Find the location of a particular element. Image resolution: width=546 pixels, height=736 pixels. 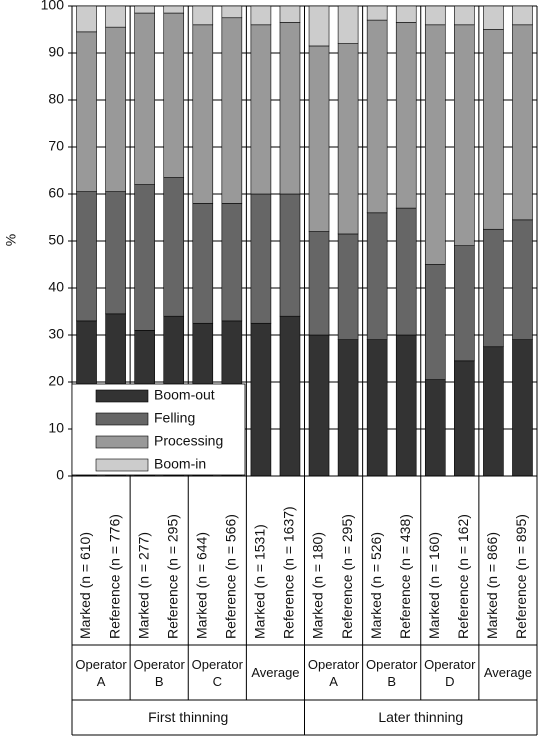

x-tick-label: Marked (n = 277) is located at coordinates (143, 585).